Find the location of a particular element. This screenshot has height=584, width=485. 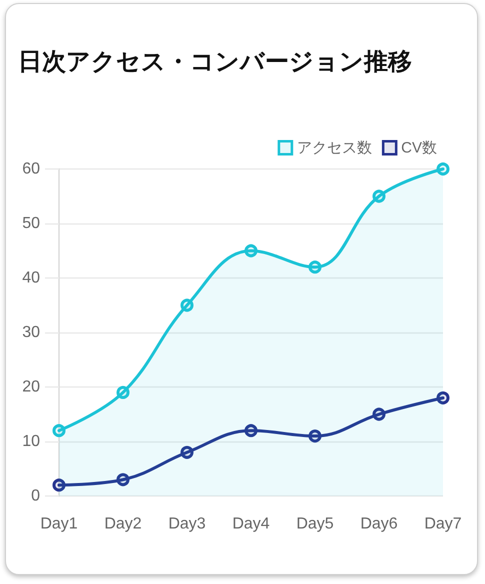

x-tick-label: Day7 is located at coordinates (443, 524).